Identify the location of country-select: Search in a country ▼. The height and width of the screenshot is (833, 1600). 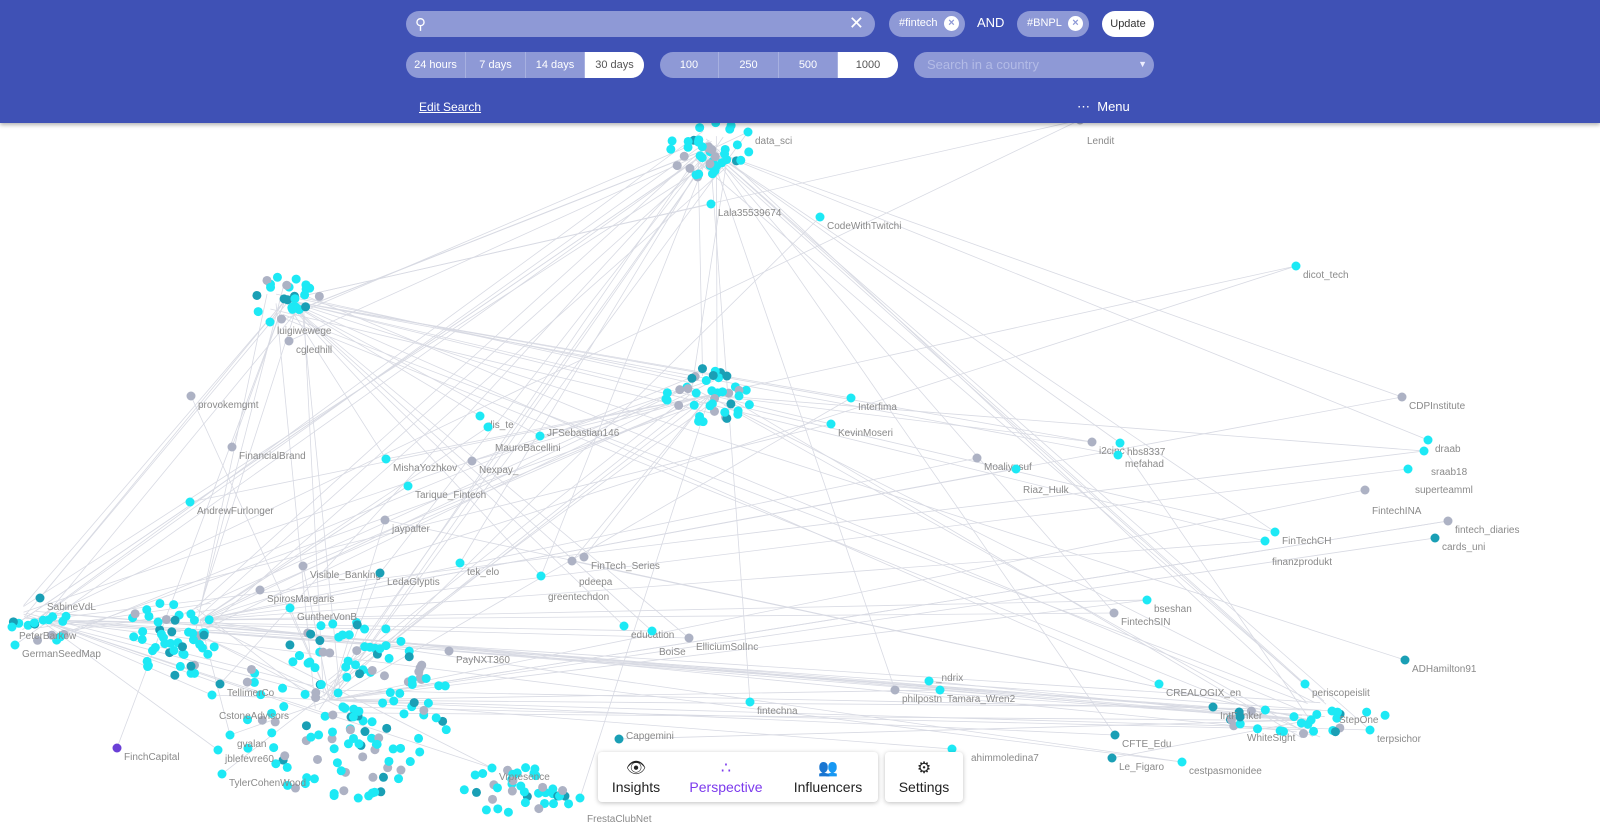
(1034, 65).